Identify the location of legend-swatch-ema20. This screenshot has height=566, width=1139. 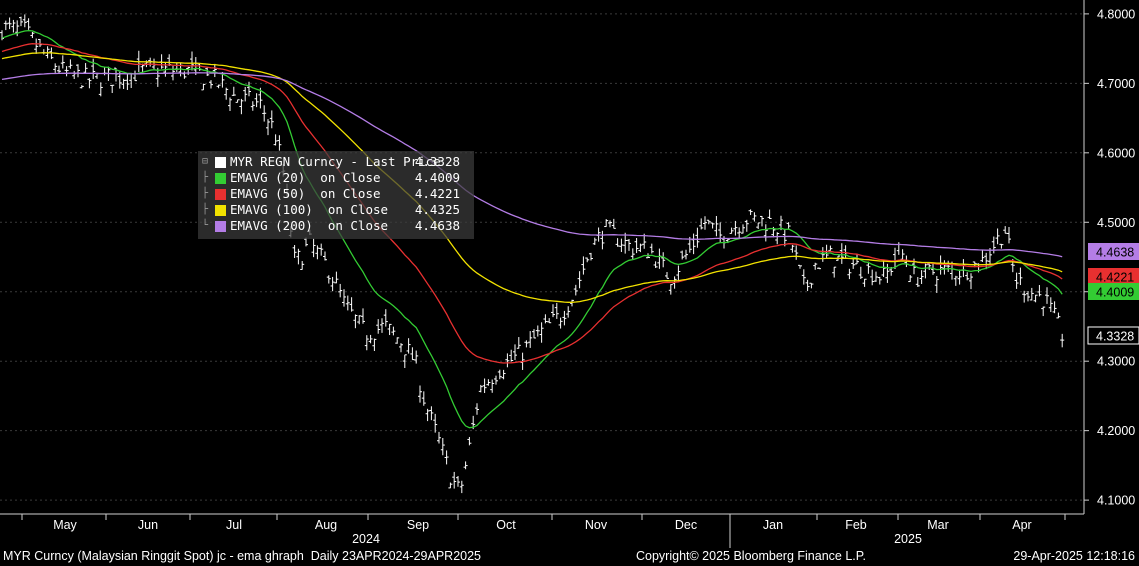
(220, 178).